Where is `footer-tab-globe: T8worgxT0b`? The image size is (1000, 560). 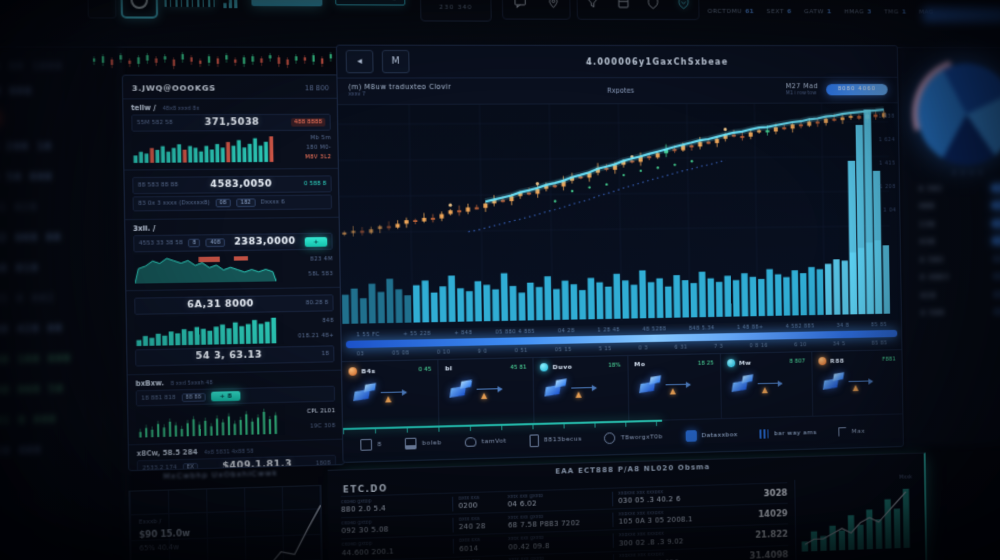 footer-tab-globe: T8worgxT0b is located at coordinates (633, 438).